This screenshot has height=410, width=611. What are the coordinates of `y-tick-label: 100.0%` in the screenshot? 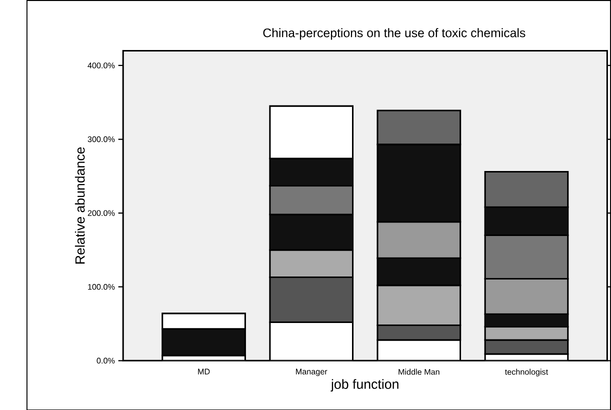 It's located at (101, 287).